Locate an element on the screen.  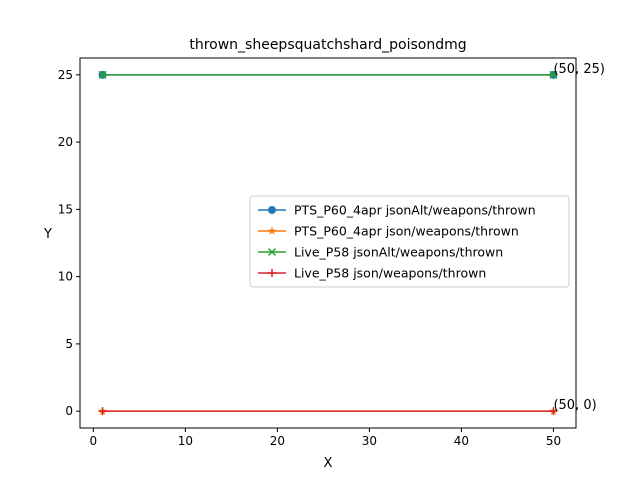
x-tick-label-1: 10 is located at coordinates (185, 441).